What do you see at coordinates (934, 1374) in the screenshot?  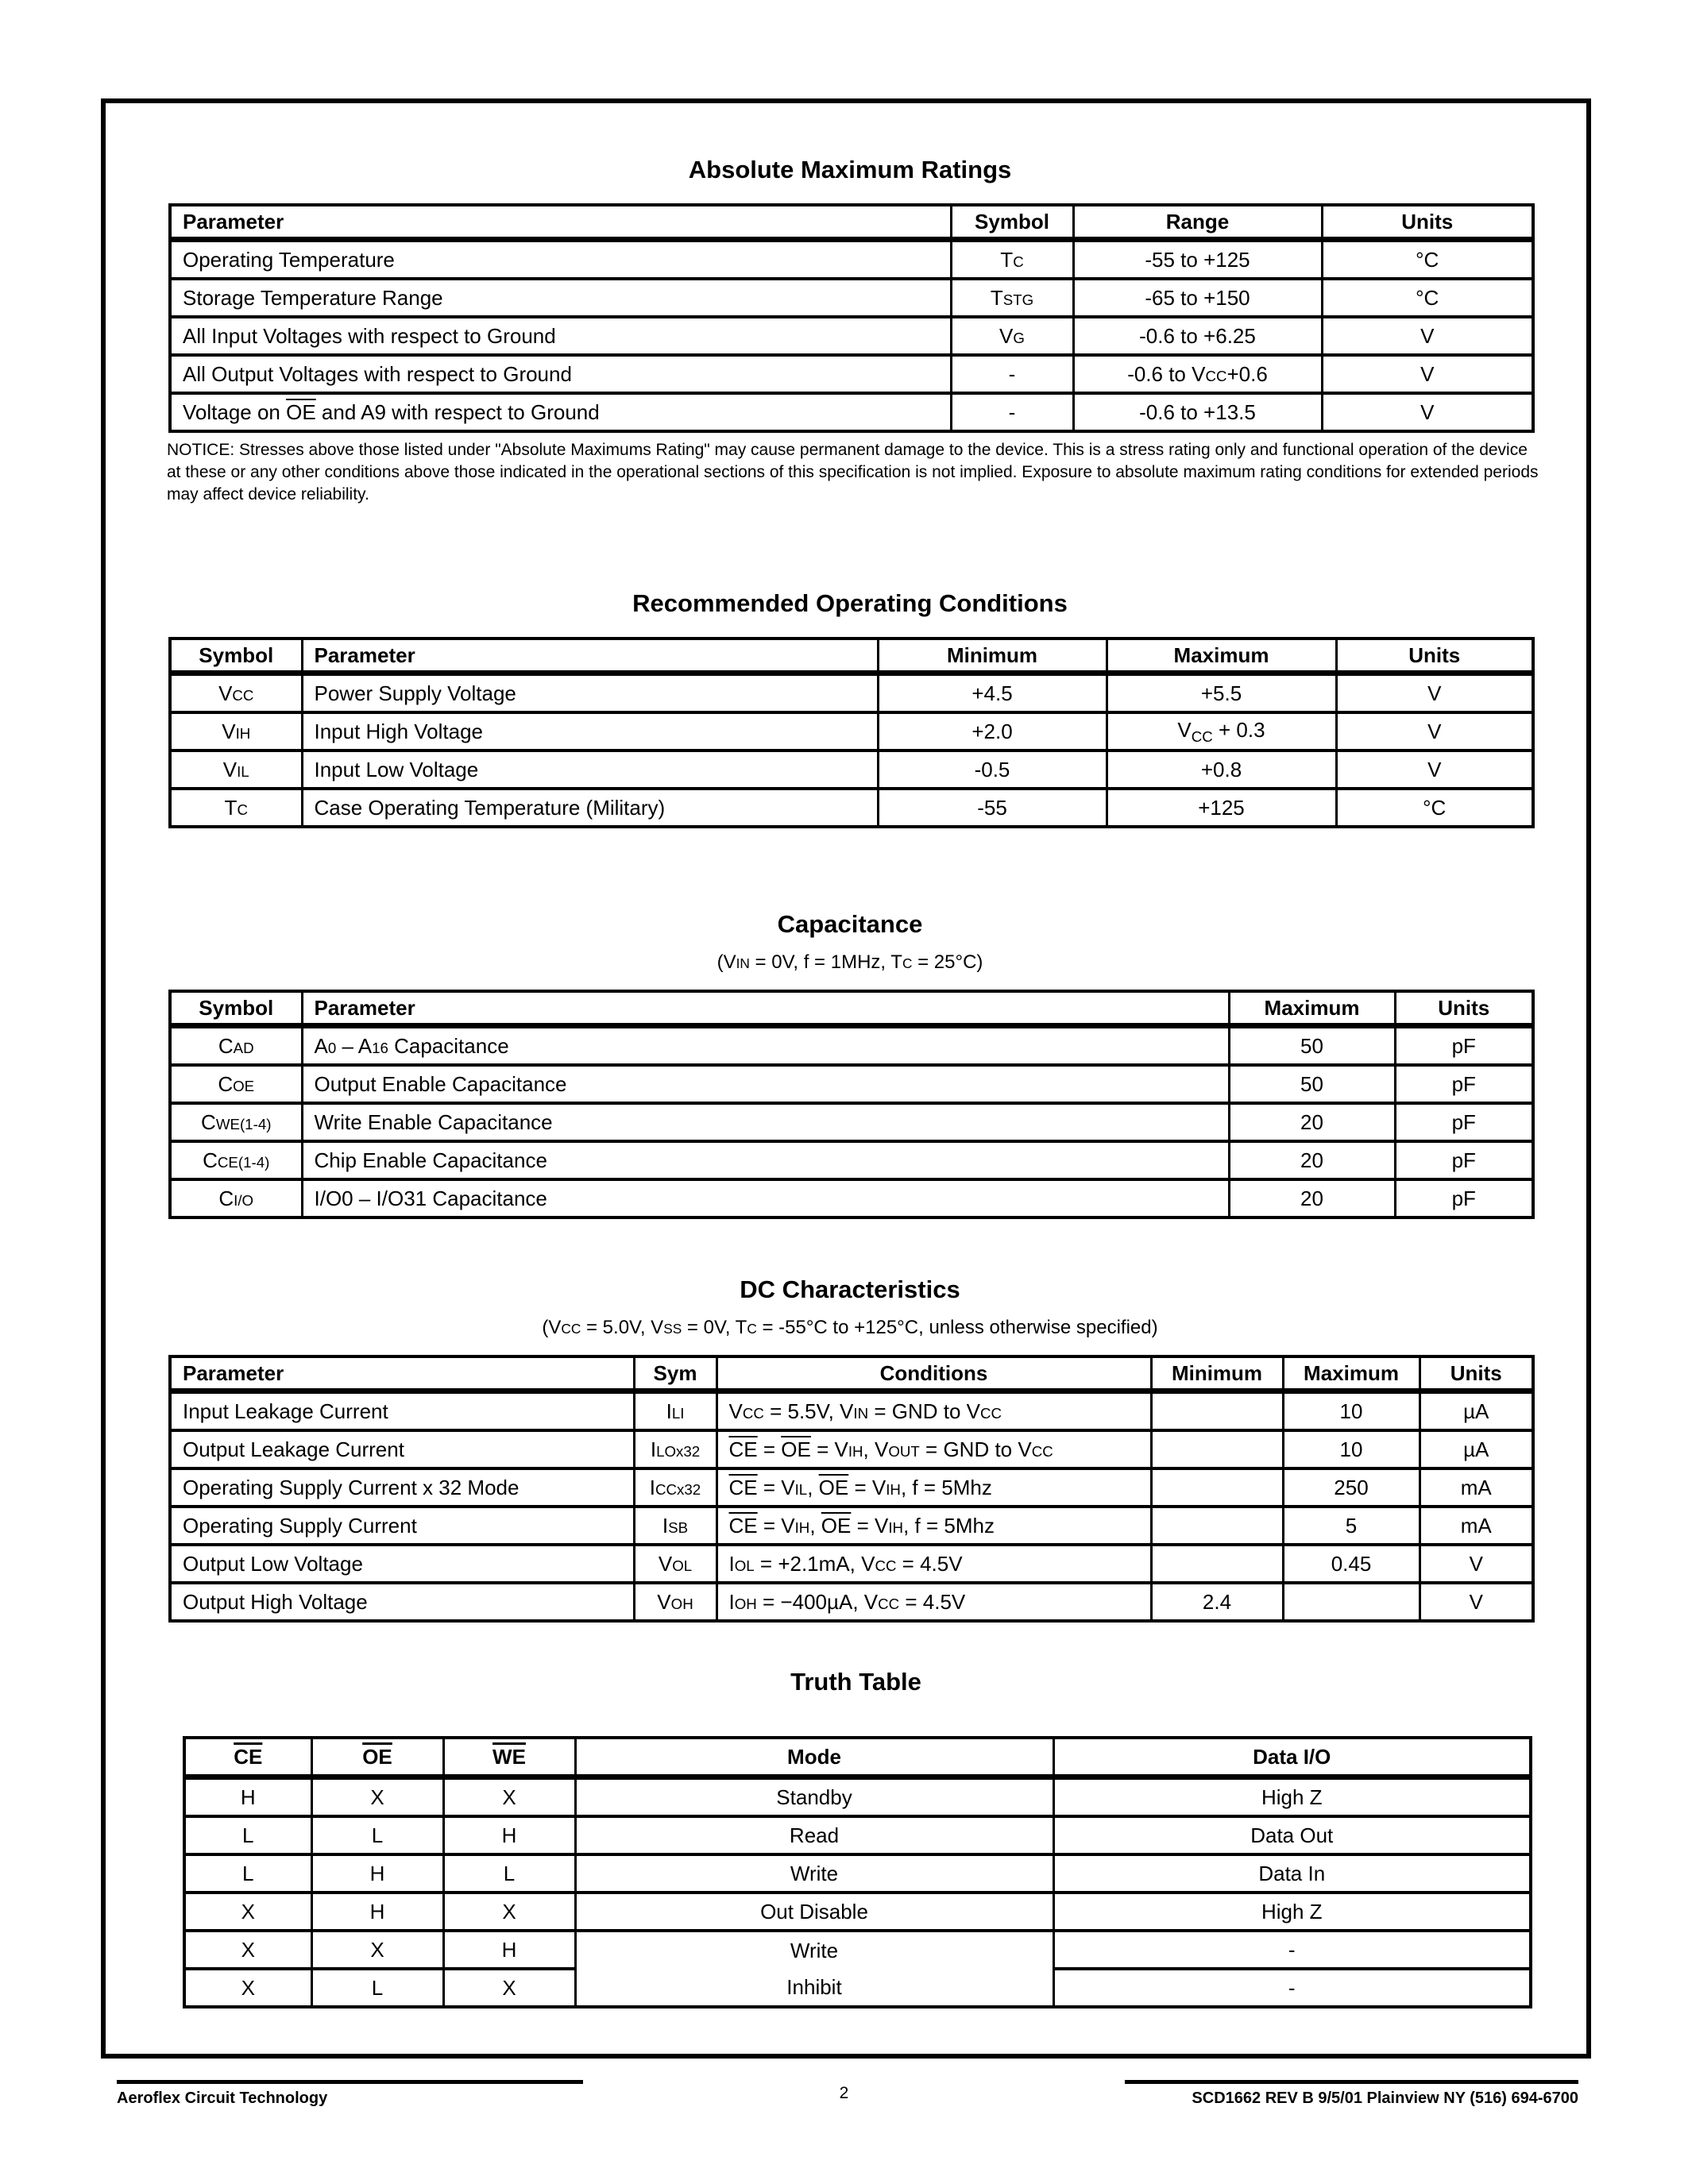 I see `column-header: Conditions` at bounding box center [934, 1374].